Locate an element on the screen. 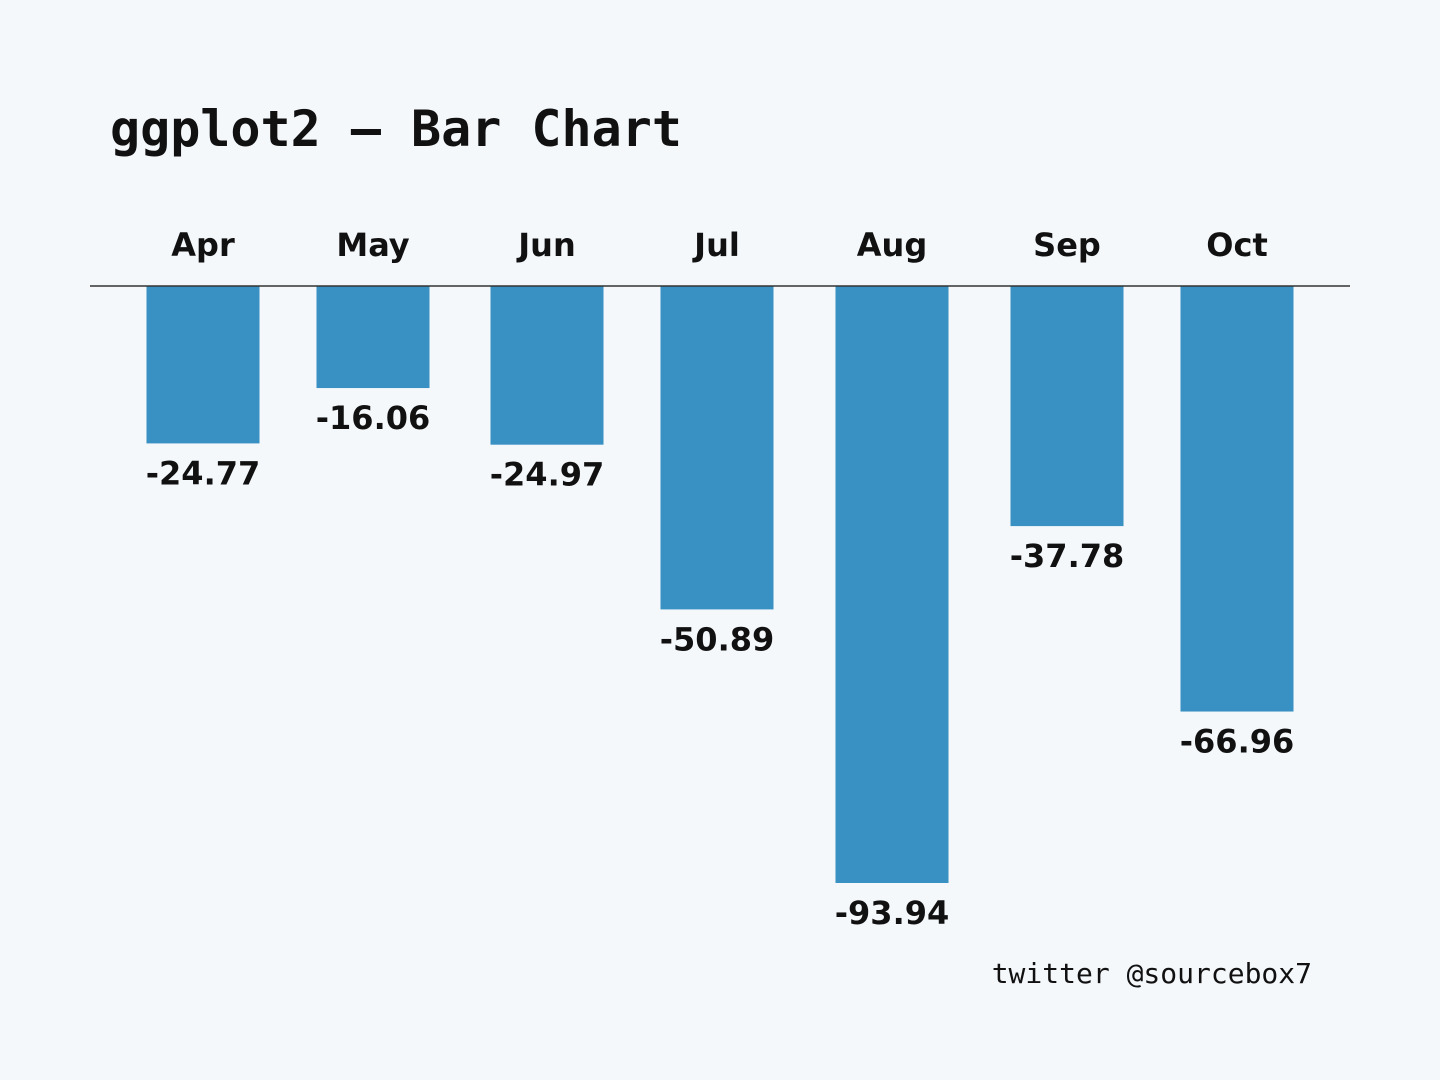 The image size is (1440, 1080). bar-may is located at coordinates (373, 337).